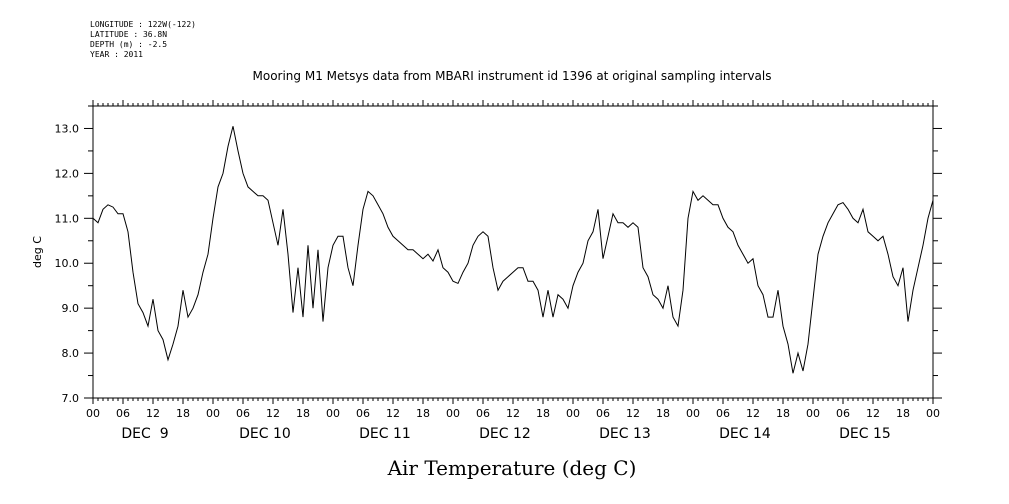 Image resolution: width=1009 pixels, height=504 pixels. What do you see at coordinates (265, 434) in the screenshot?
I see `day-label: DEC 10` at bounding box center [265, 434].